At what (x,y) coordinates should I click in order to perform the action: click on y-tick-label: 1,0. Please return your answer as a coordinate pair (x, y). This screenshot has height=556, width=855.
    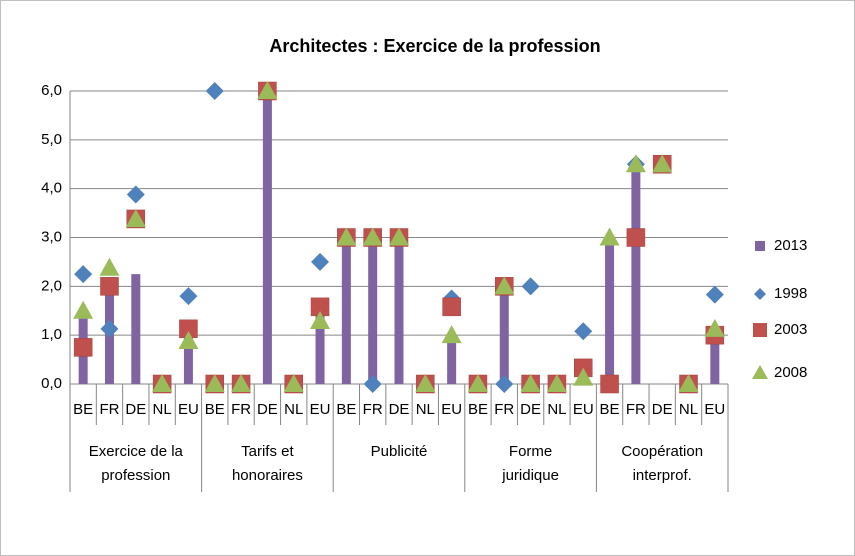
    Looking at the image, I should click on (51, 334).